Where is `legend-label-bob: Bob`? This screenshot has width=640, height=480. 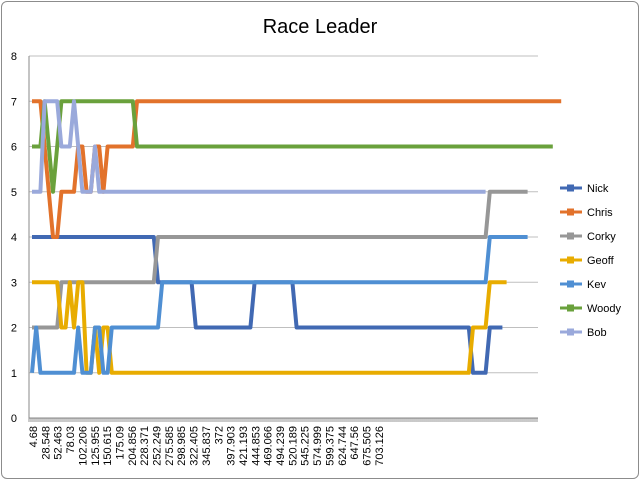 legend-label-bob: Bob is located at coordinates (597, 333).